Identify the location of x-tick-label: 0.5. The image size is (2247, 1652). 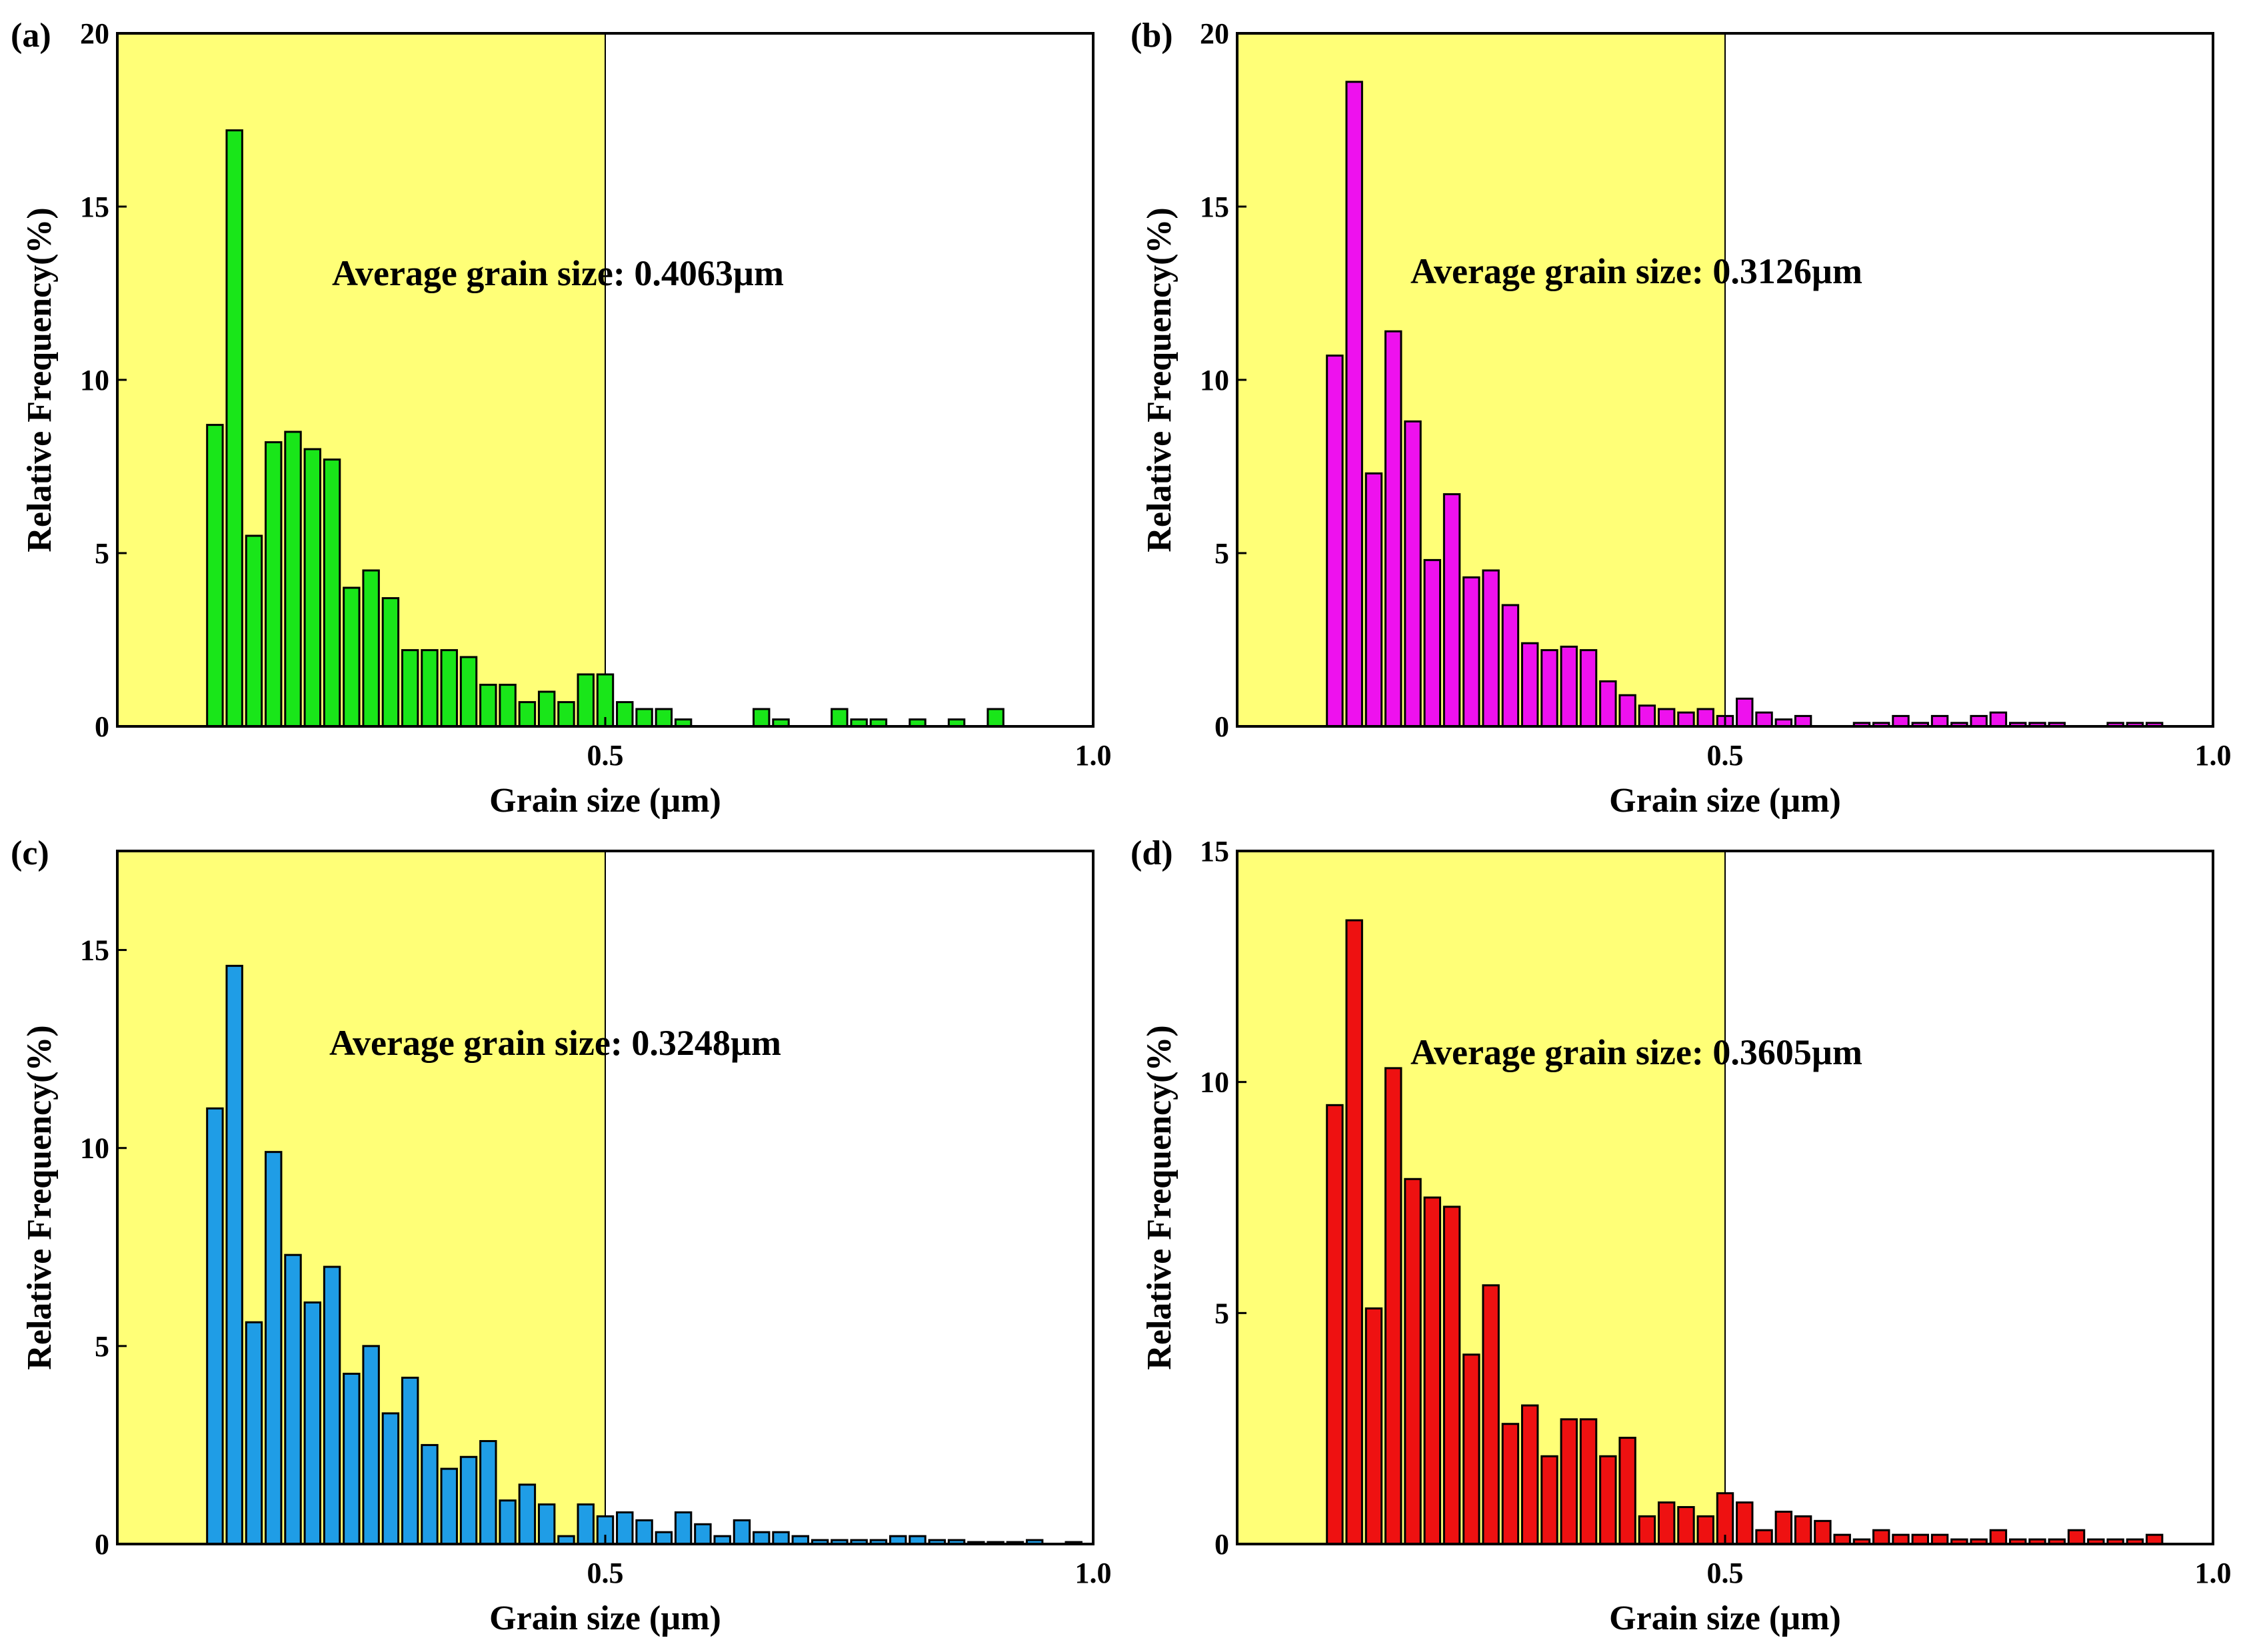
(605, 1573).